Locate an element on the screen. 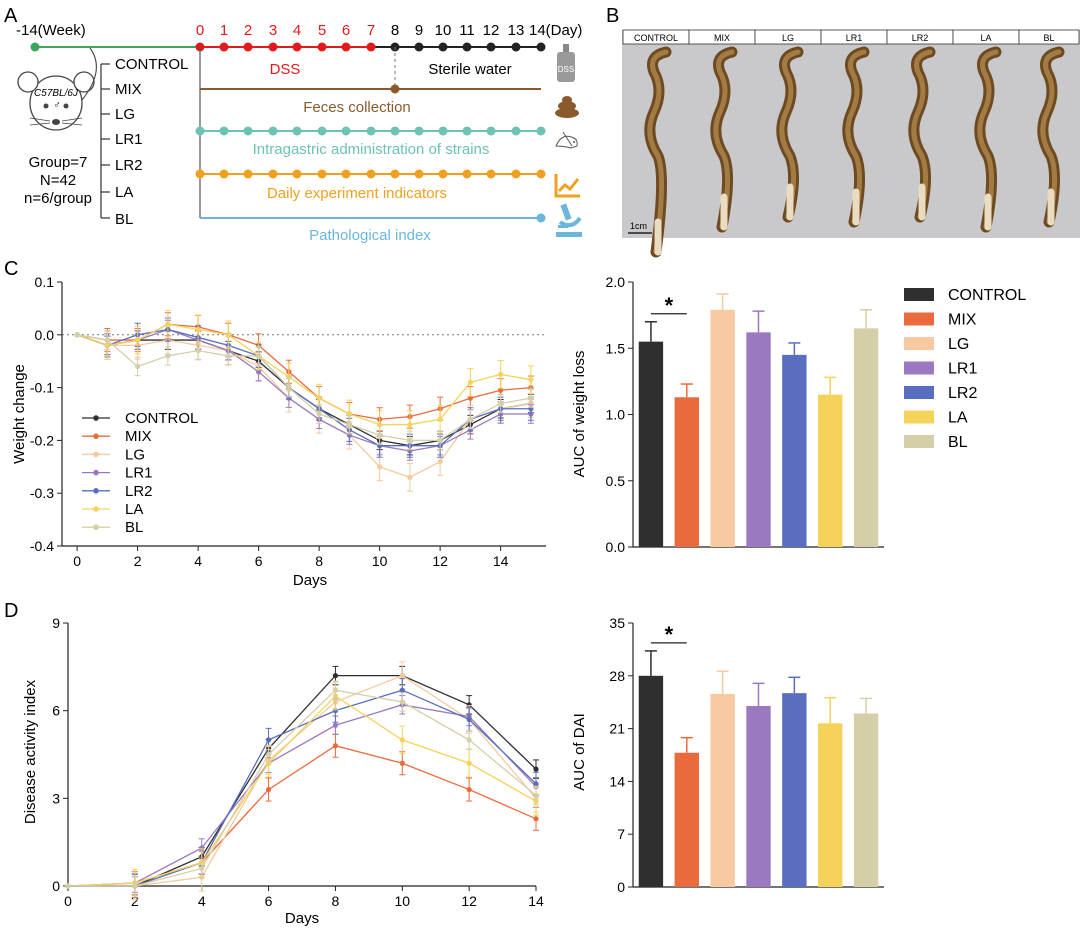 Image resolution: width=1080 pixels, height=930 pixels. day-label: 5 is located at coordinates (322, 30).